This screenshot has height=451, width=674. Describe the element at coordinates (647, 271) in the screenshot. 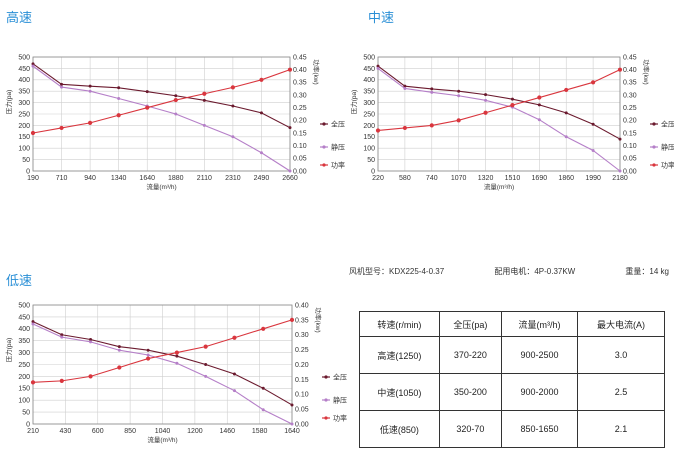

I see `weight-spec: 重量：14 kg` at that location.